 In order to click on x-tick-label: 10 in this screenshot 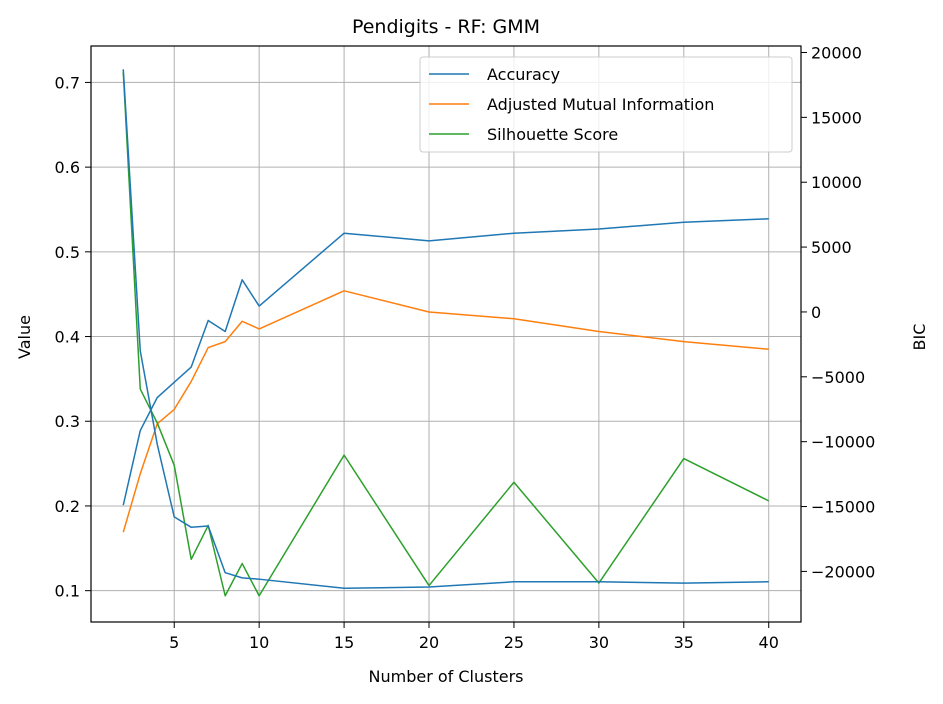, I will do `click(259, 642)`.